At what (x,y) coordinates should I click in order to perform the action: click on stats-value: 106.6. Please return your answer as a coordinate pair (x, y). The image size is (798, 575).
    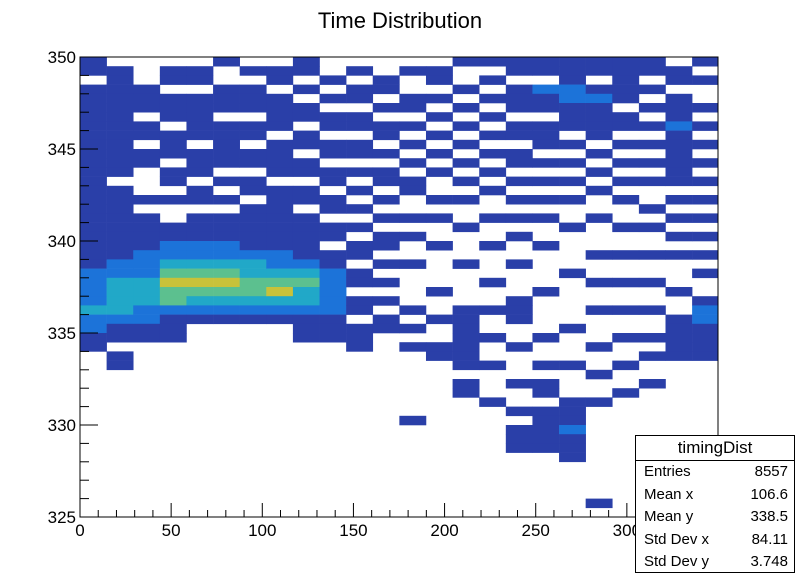
    Looking at the image, I should click on (769, 494).